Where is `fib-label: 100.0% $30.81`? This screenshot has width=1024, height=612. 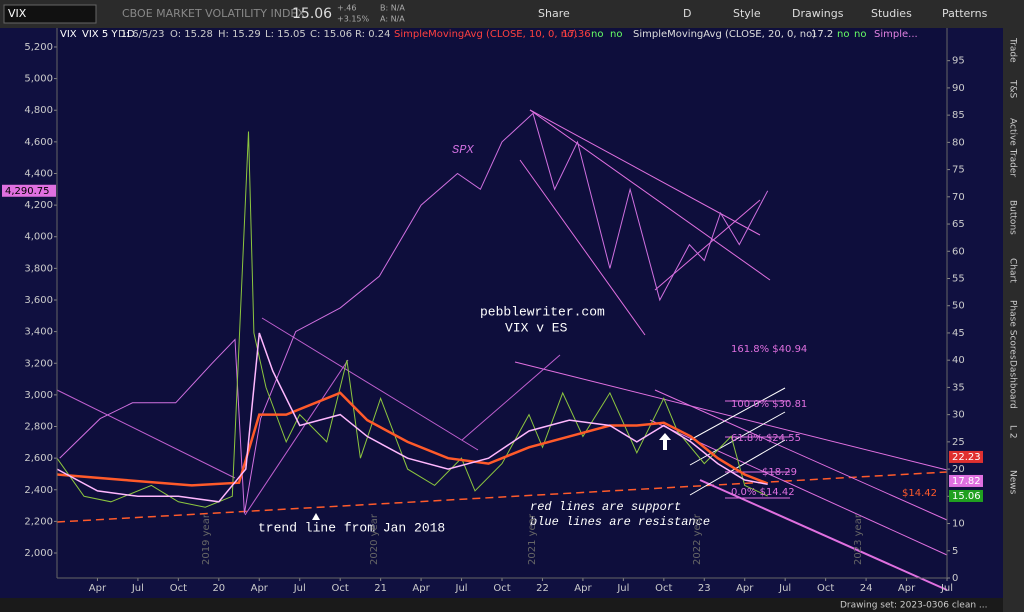 fib-label: 100.0% $30.81 is located at coordinates (769, 404).